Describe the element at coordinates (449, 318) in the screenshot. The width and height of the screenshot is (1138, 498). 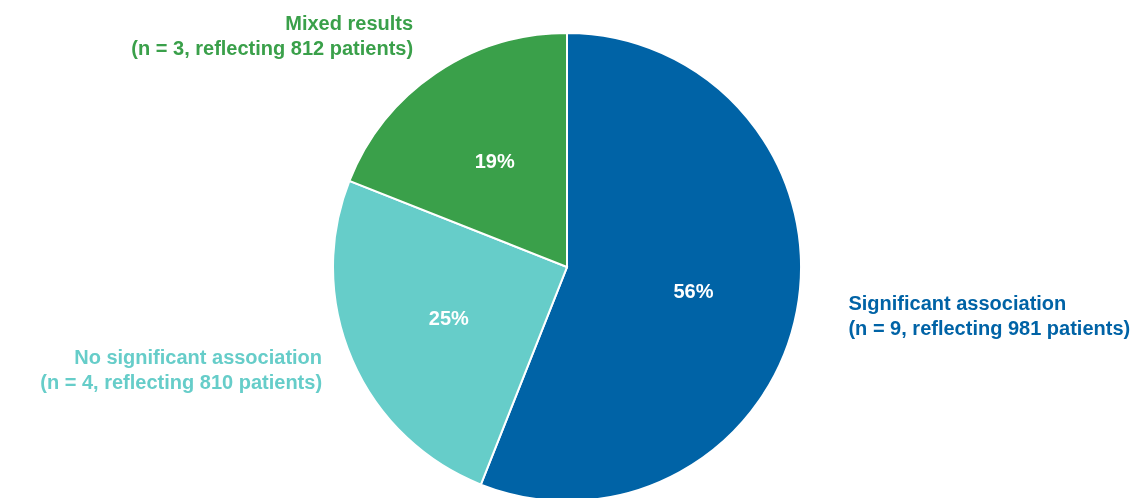
I see `data-label: 25%` at that location.